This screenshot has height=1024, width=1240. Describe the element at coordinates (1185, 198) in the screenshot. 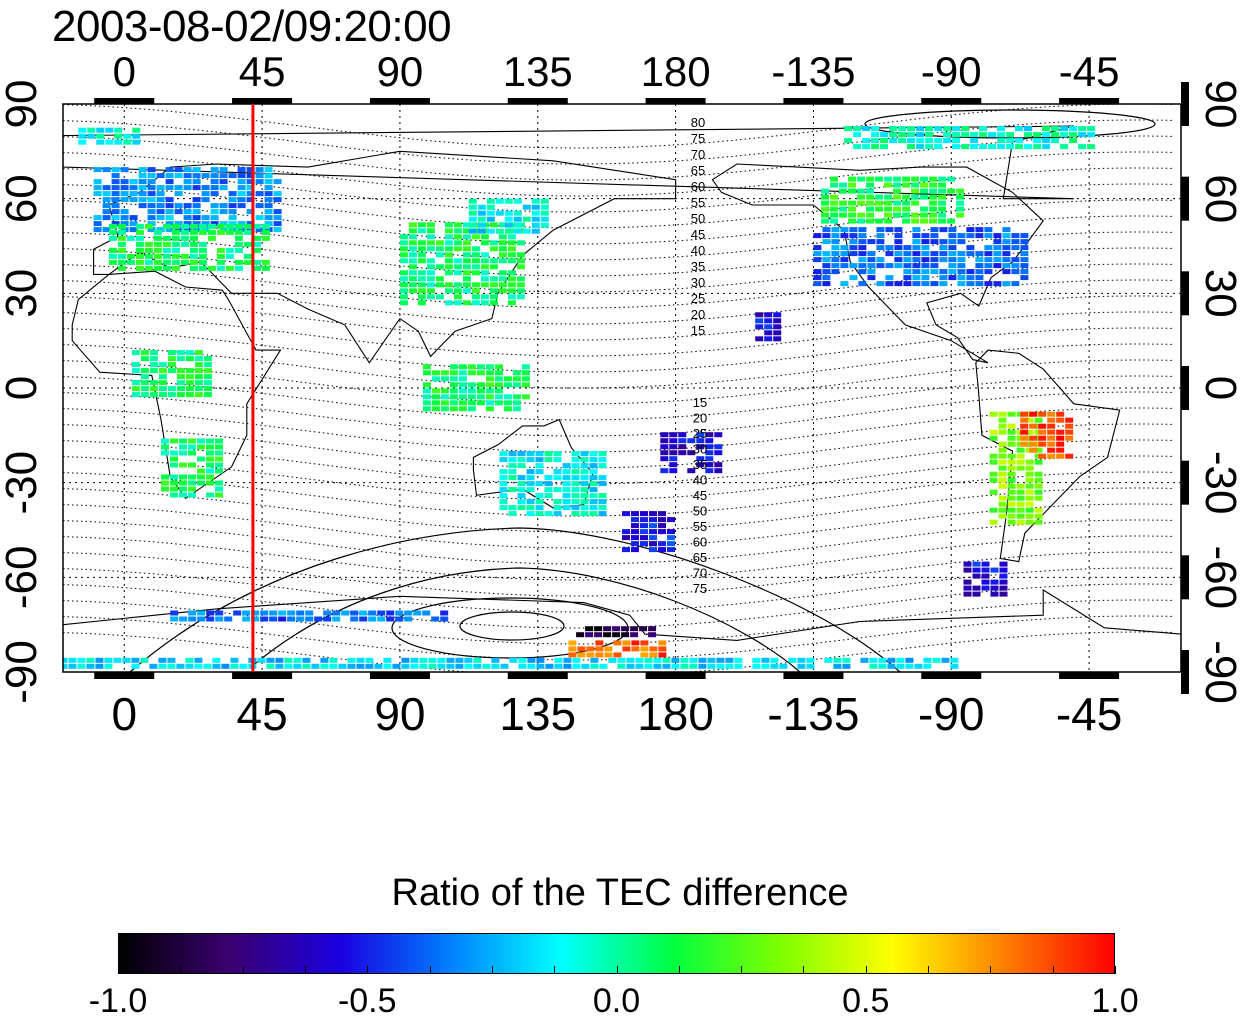

I see `y-tick-bar-right` at that location.